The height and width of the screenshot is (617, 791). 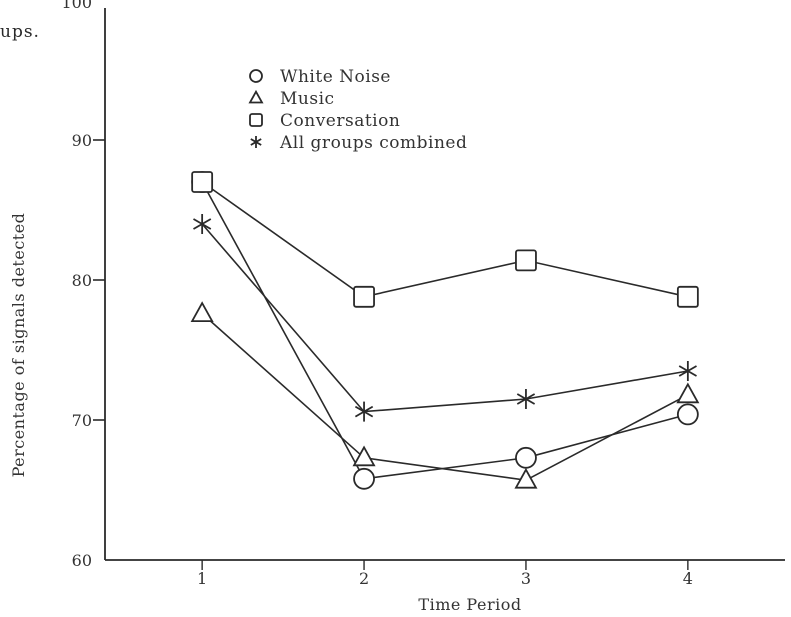 I want to click on y-tick-label: 90, so click(x=82, y=140).